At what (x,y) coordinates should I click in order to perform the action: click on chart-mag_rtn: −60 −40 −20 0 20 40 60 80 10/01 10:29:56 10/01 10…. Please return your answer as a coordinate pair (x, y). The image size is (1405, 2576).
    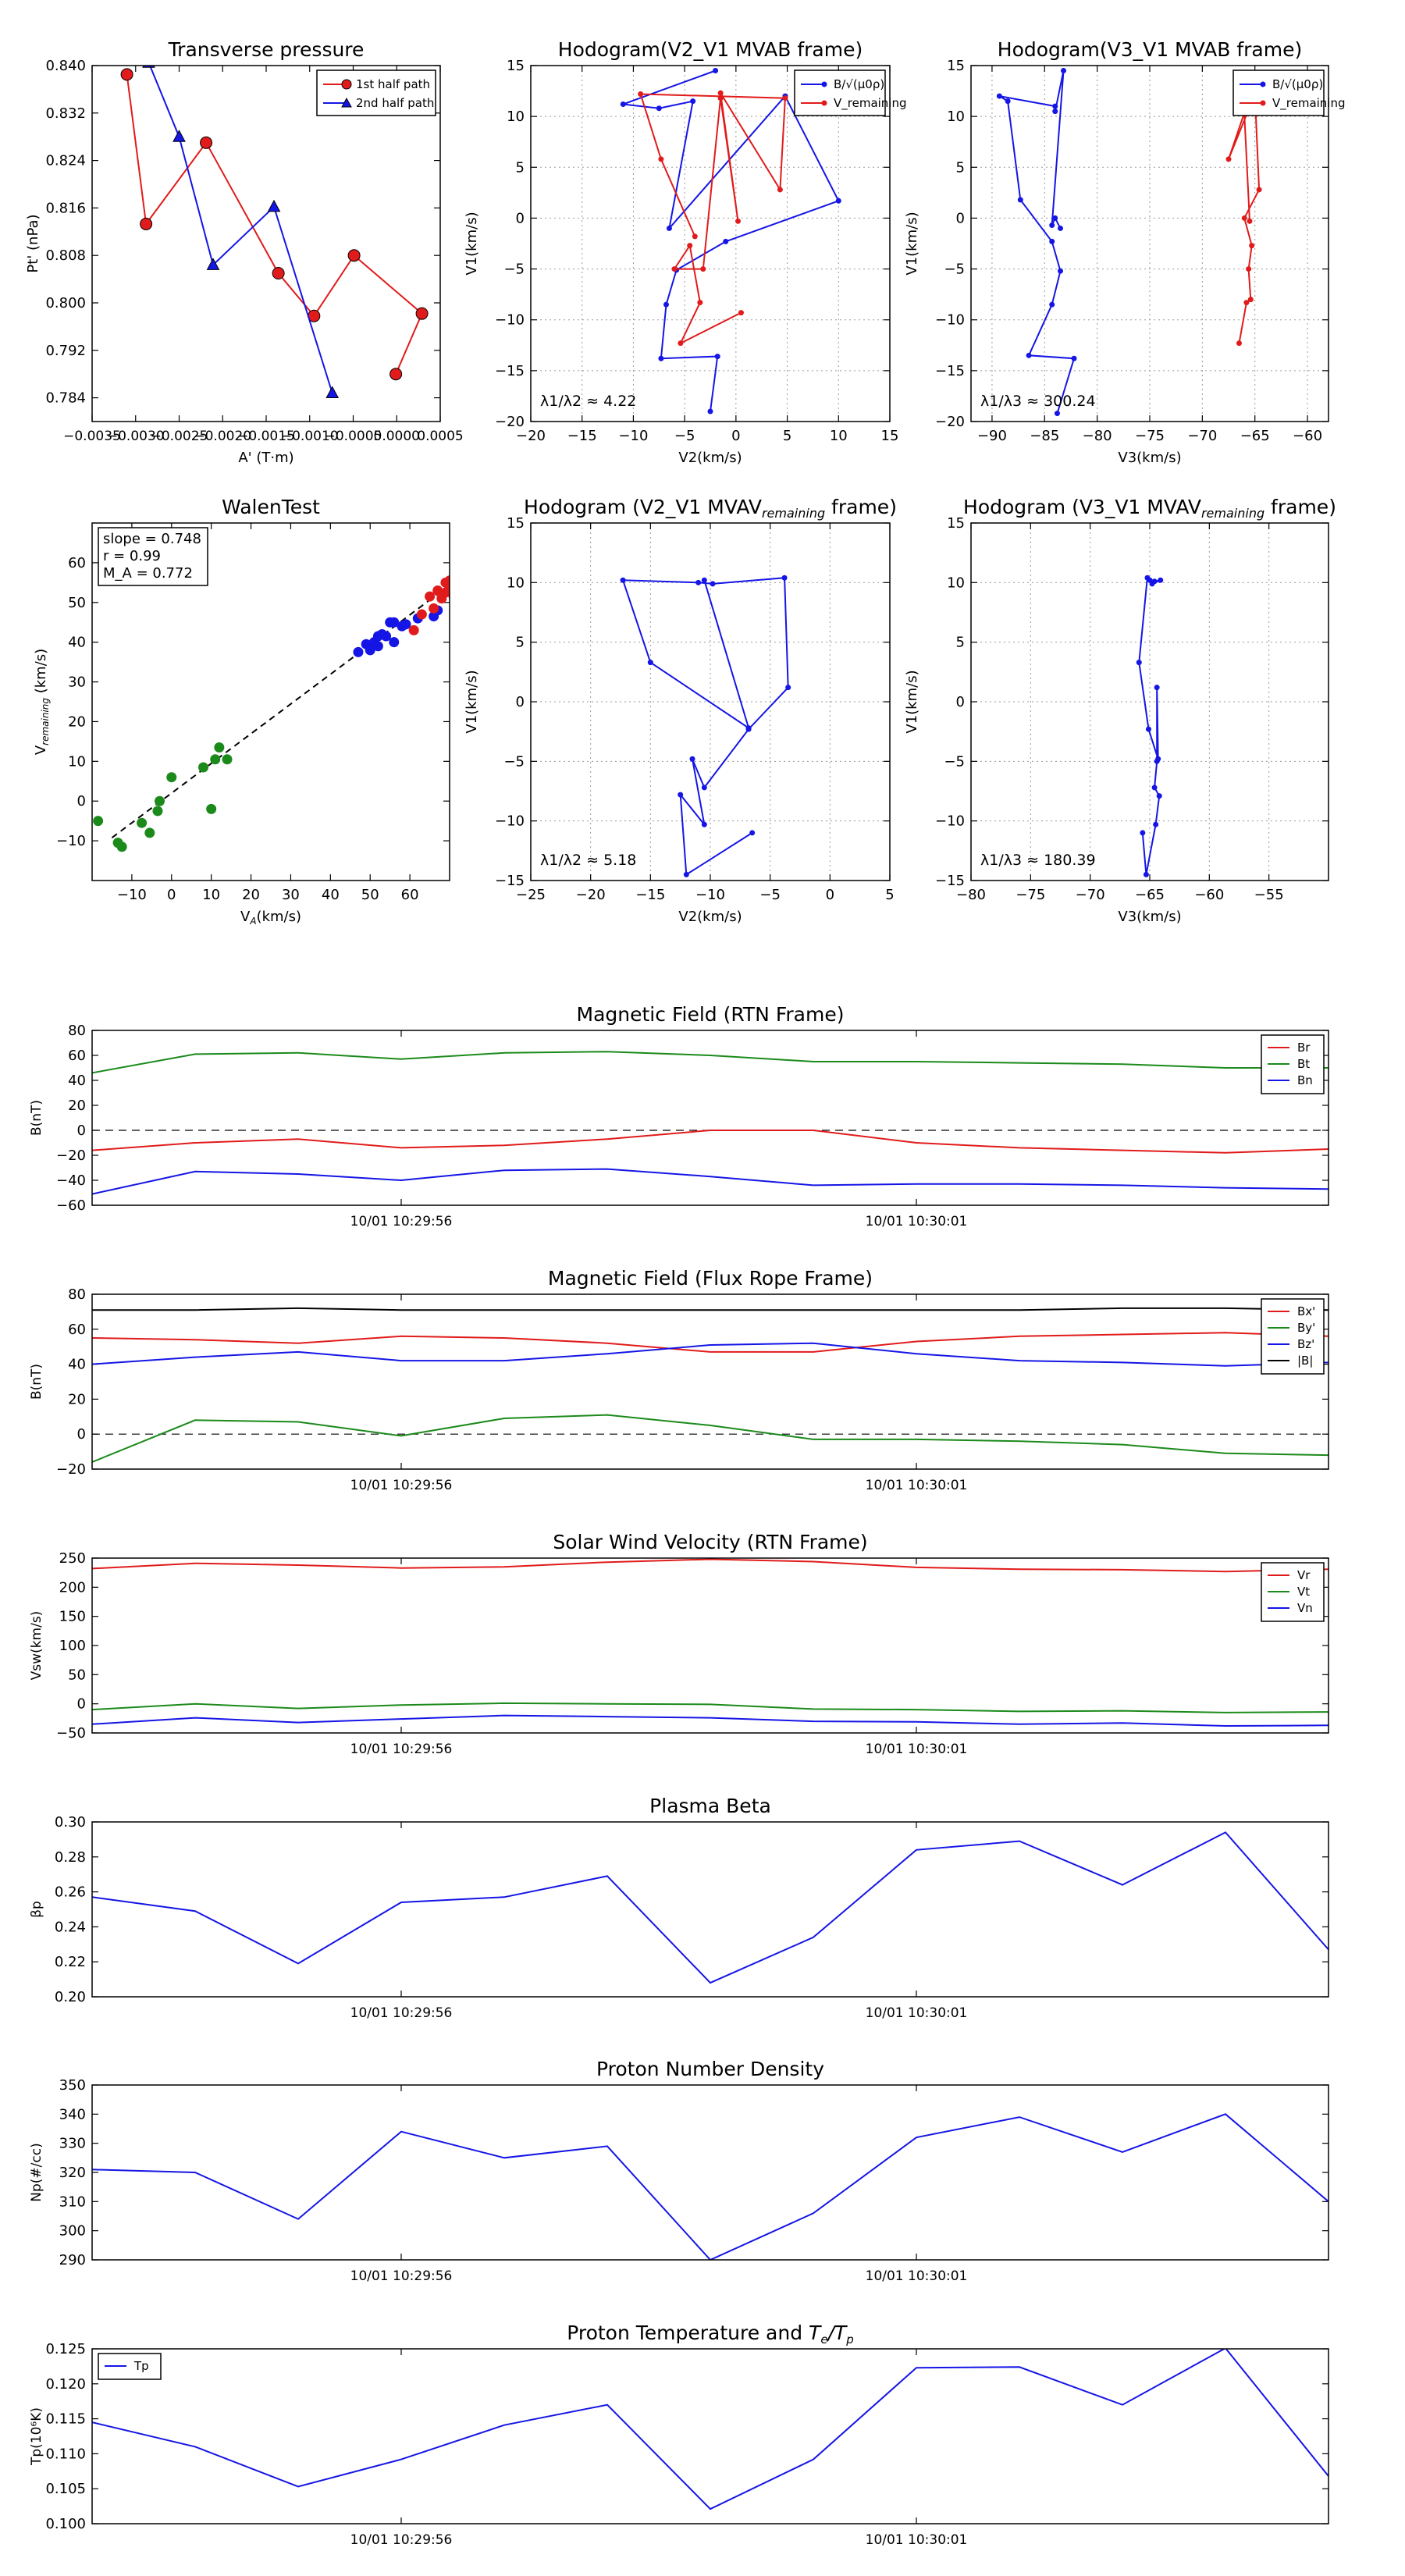
    Looking at the image, I should click on (679, 1116).